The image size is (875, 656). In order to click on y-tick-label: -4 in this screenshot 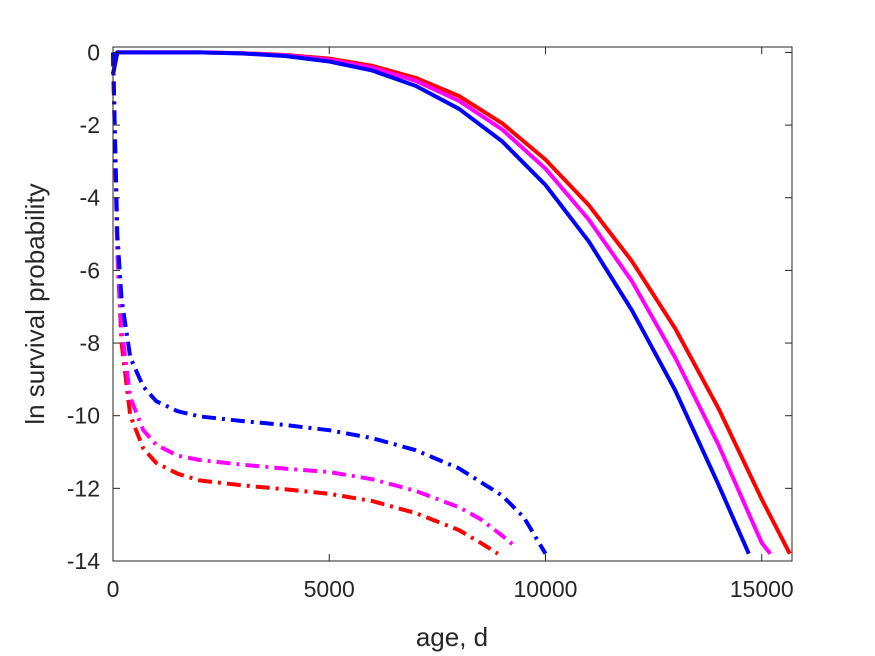, I will do `click(90, 198)`.